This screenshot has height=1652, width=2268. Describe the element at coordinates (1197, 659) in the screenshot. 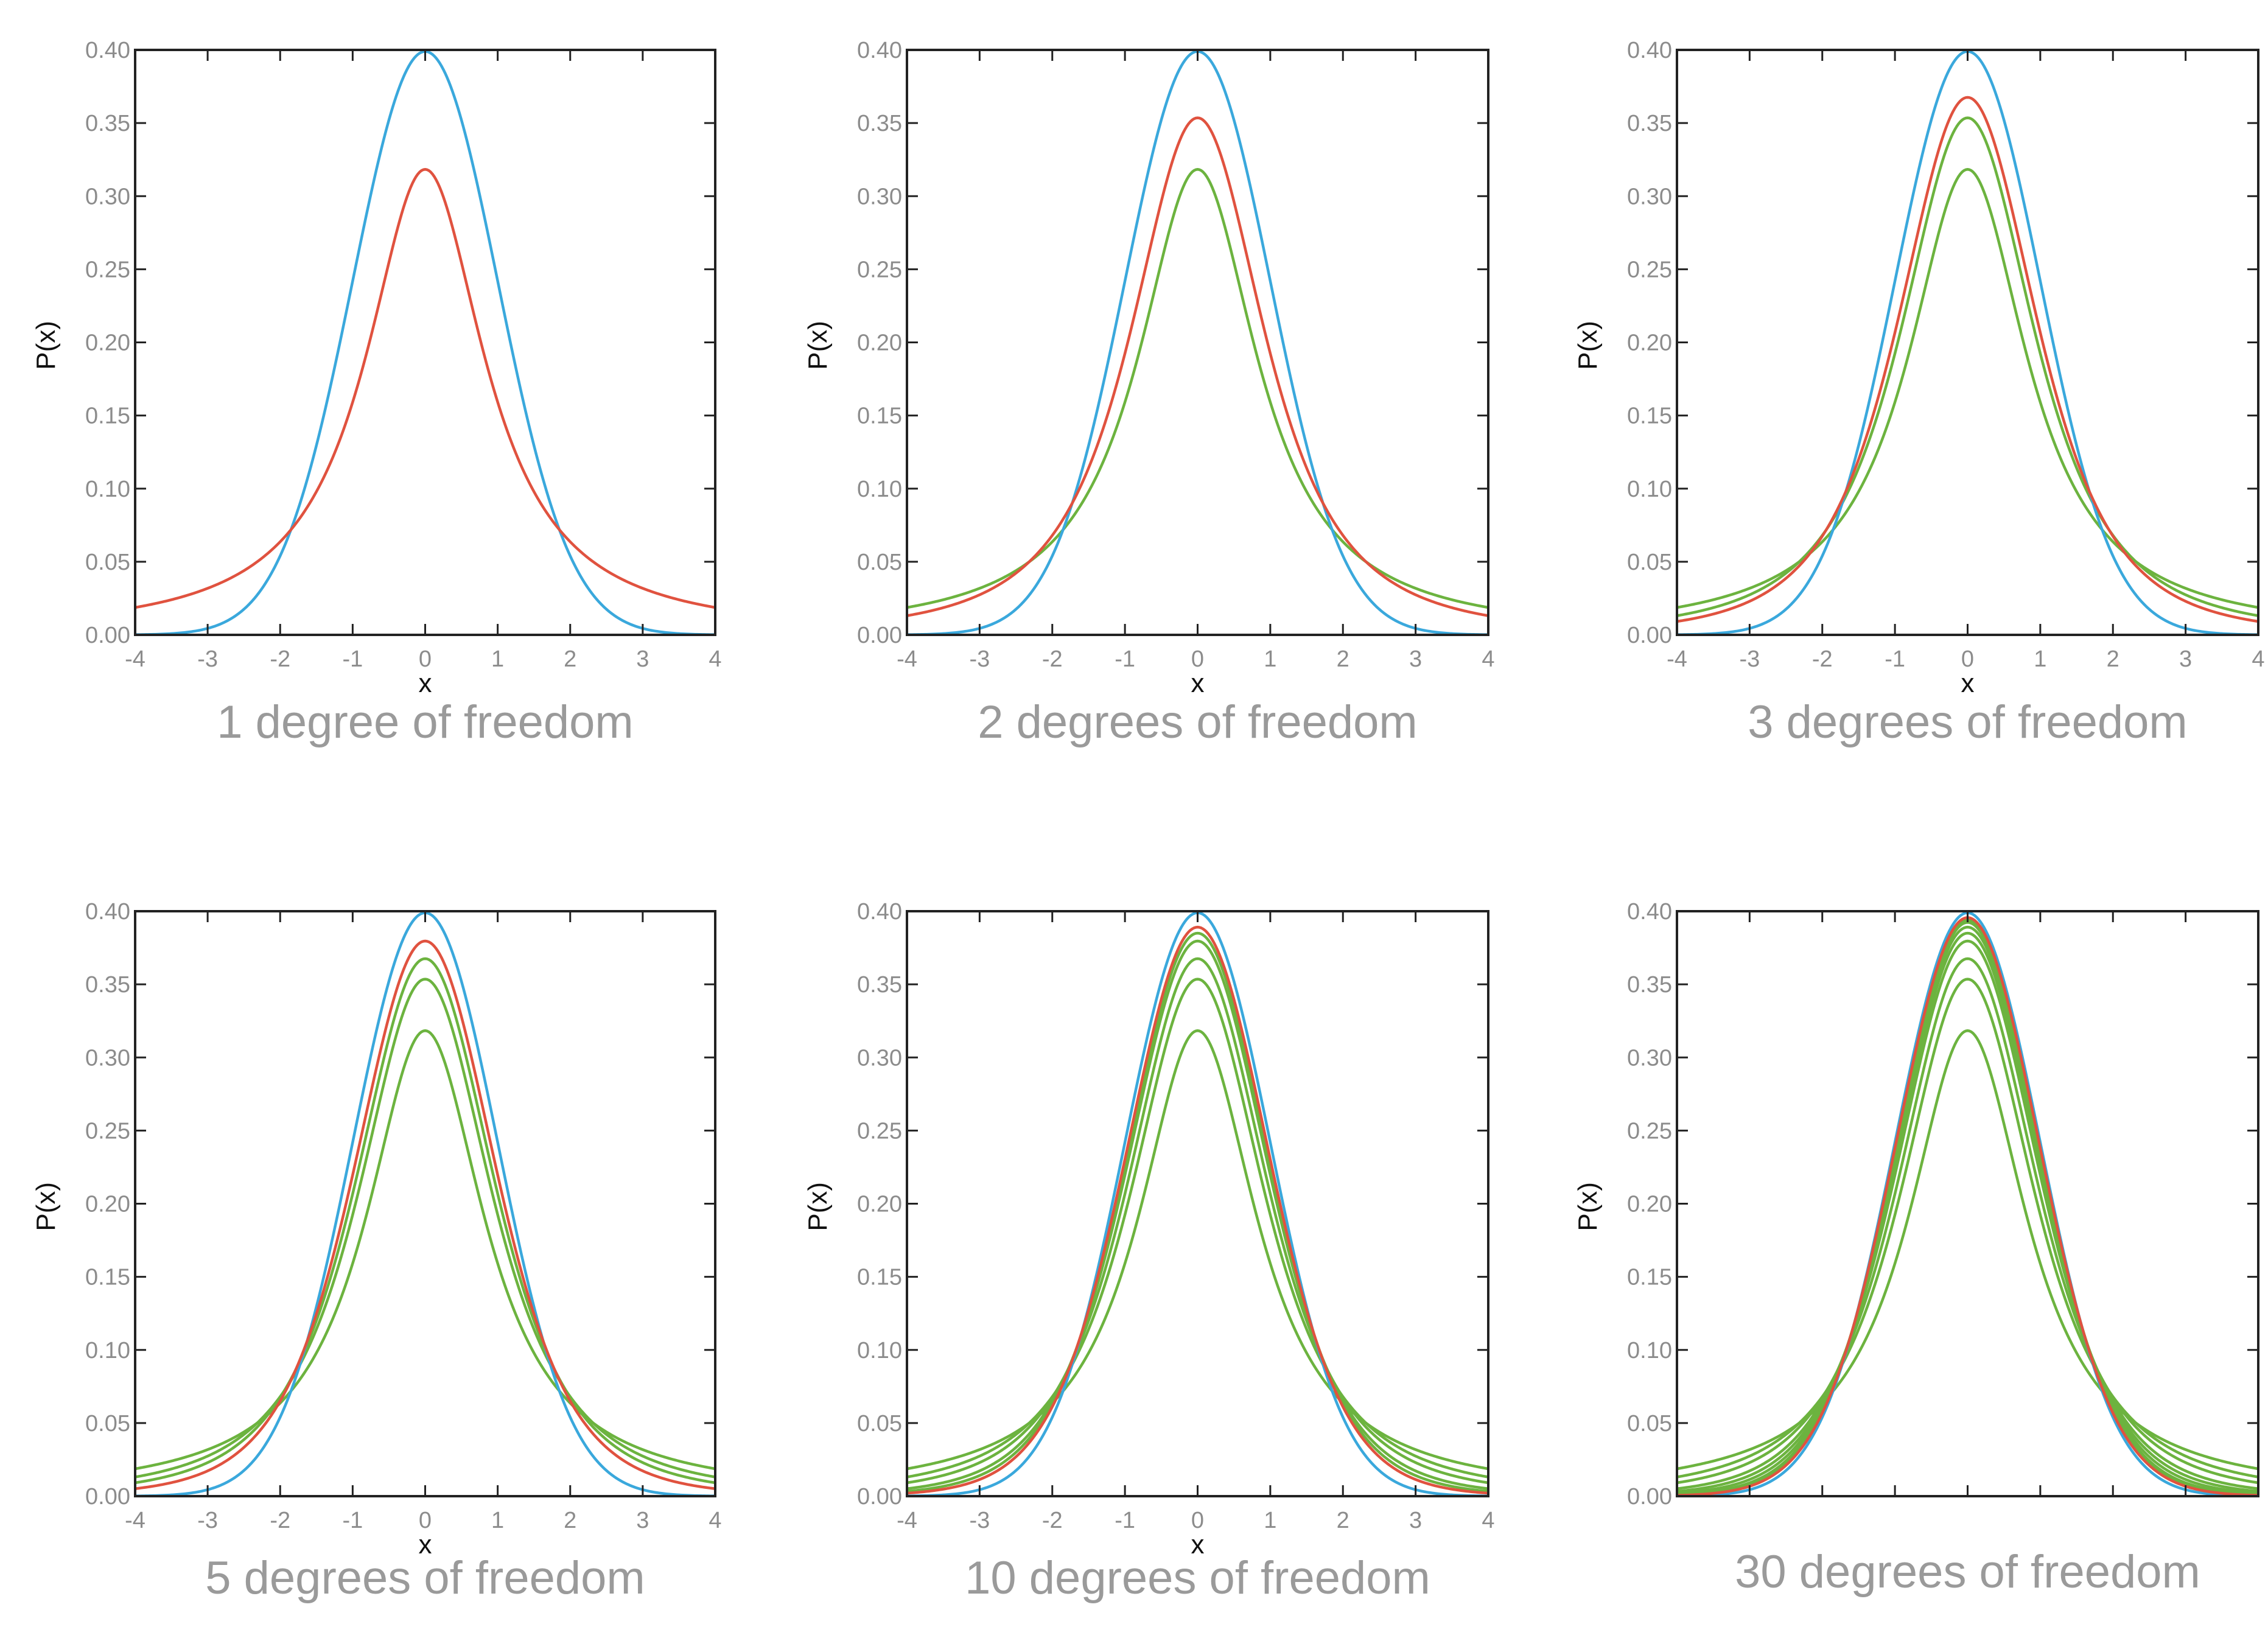

I see `x-tick-label: 0` at that location.